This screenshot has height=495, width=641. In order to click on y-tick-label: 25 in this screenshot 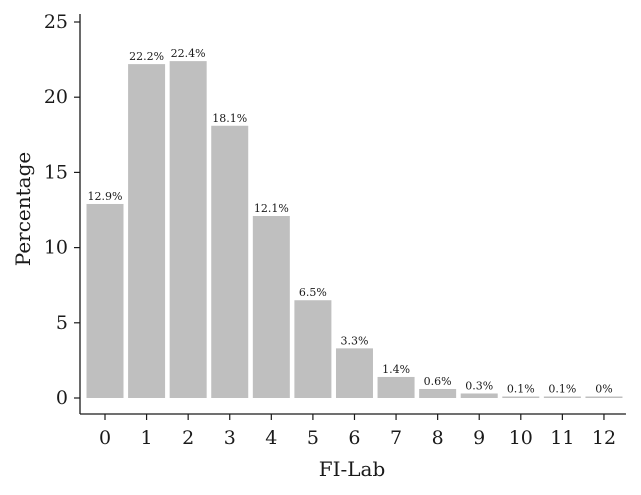, I will do `click(56, 22)`.